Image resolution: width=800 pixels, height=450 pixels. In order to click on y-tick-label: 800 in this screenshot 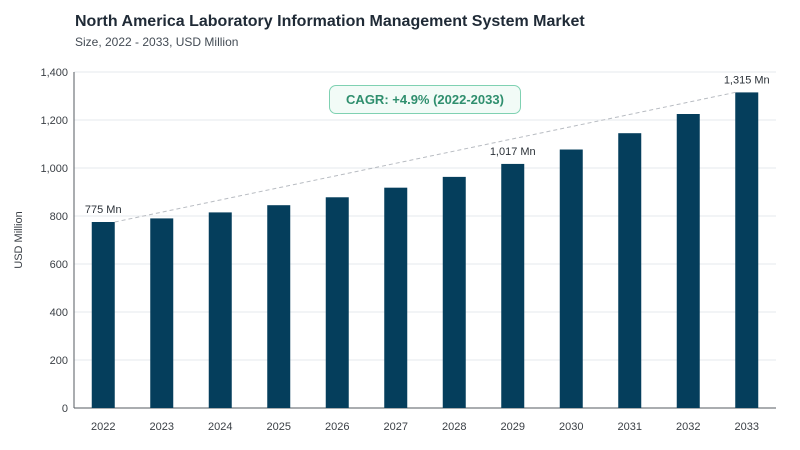, I will do `click(59, 217)`.